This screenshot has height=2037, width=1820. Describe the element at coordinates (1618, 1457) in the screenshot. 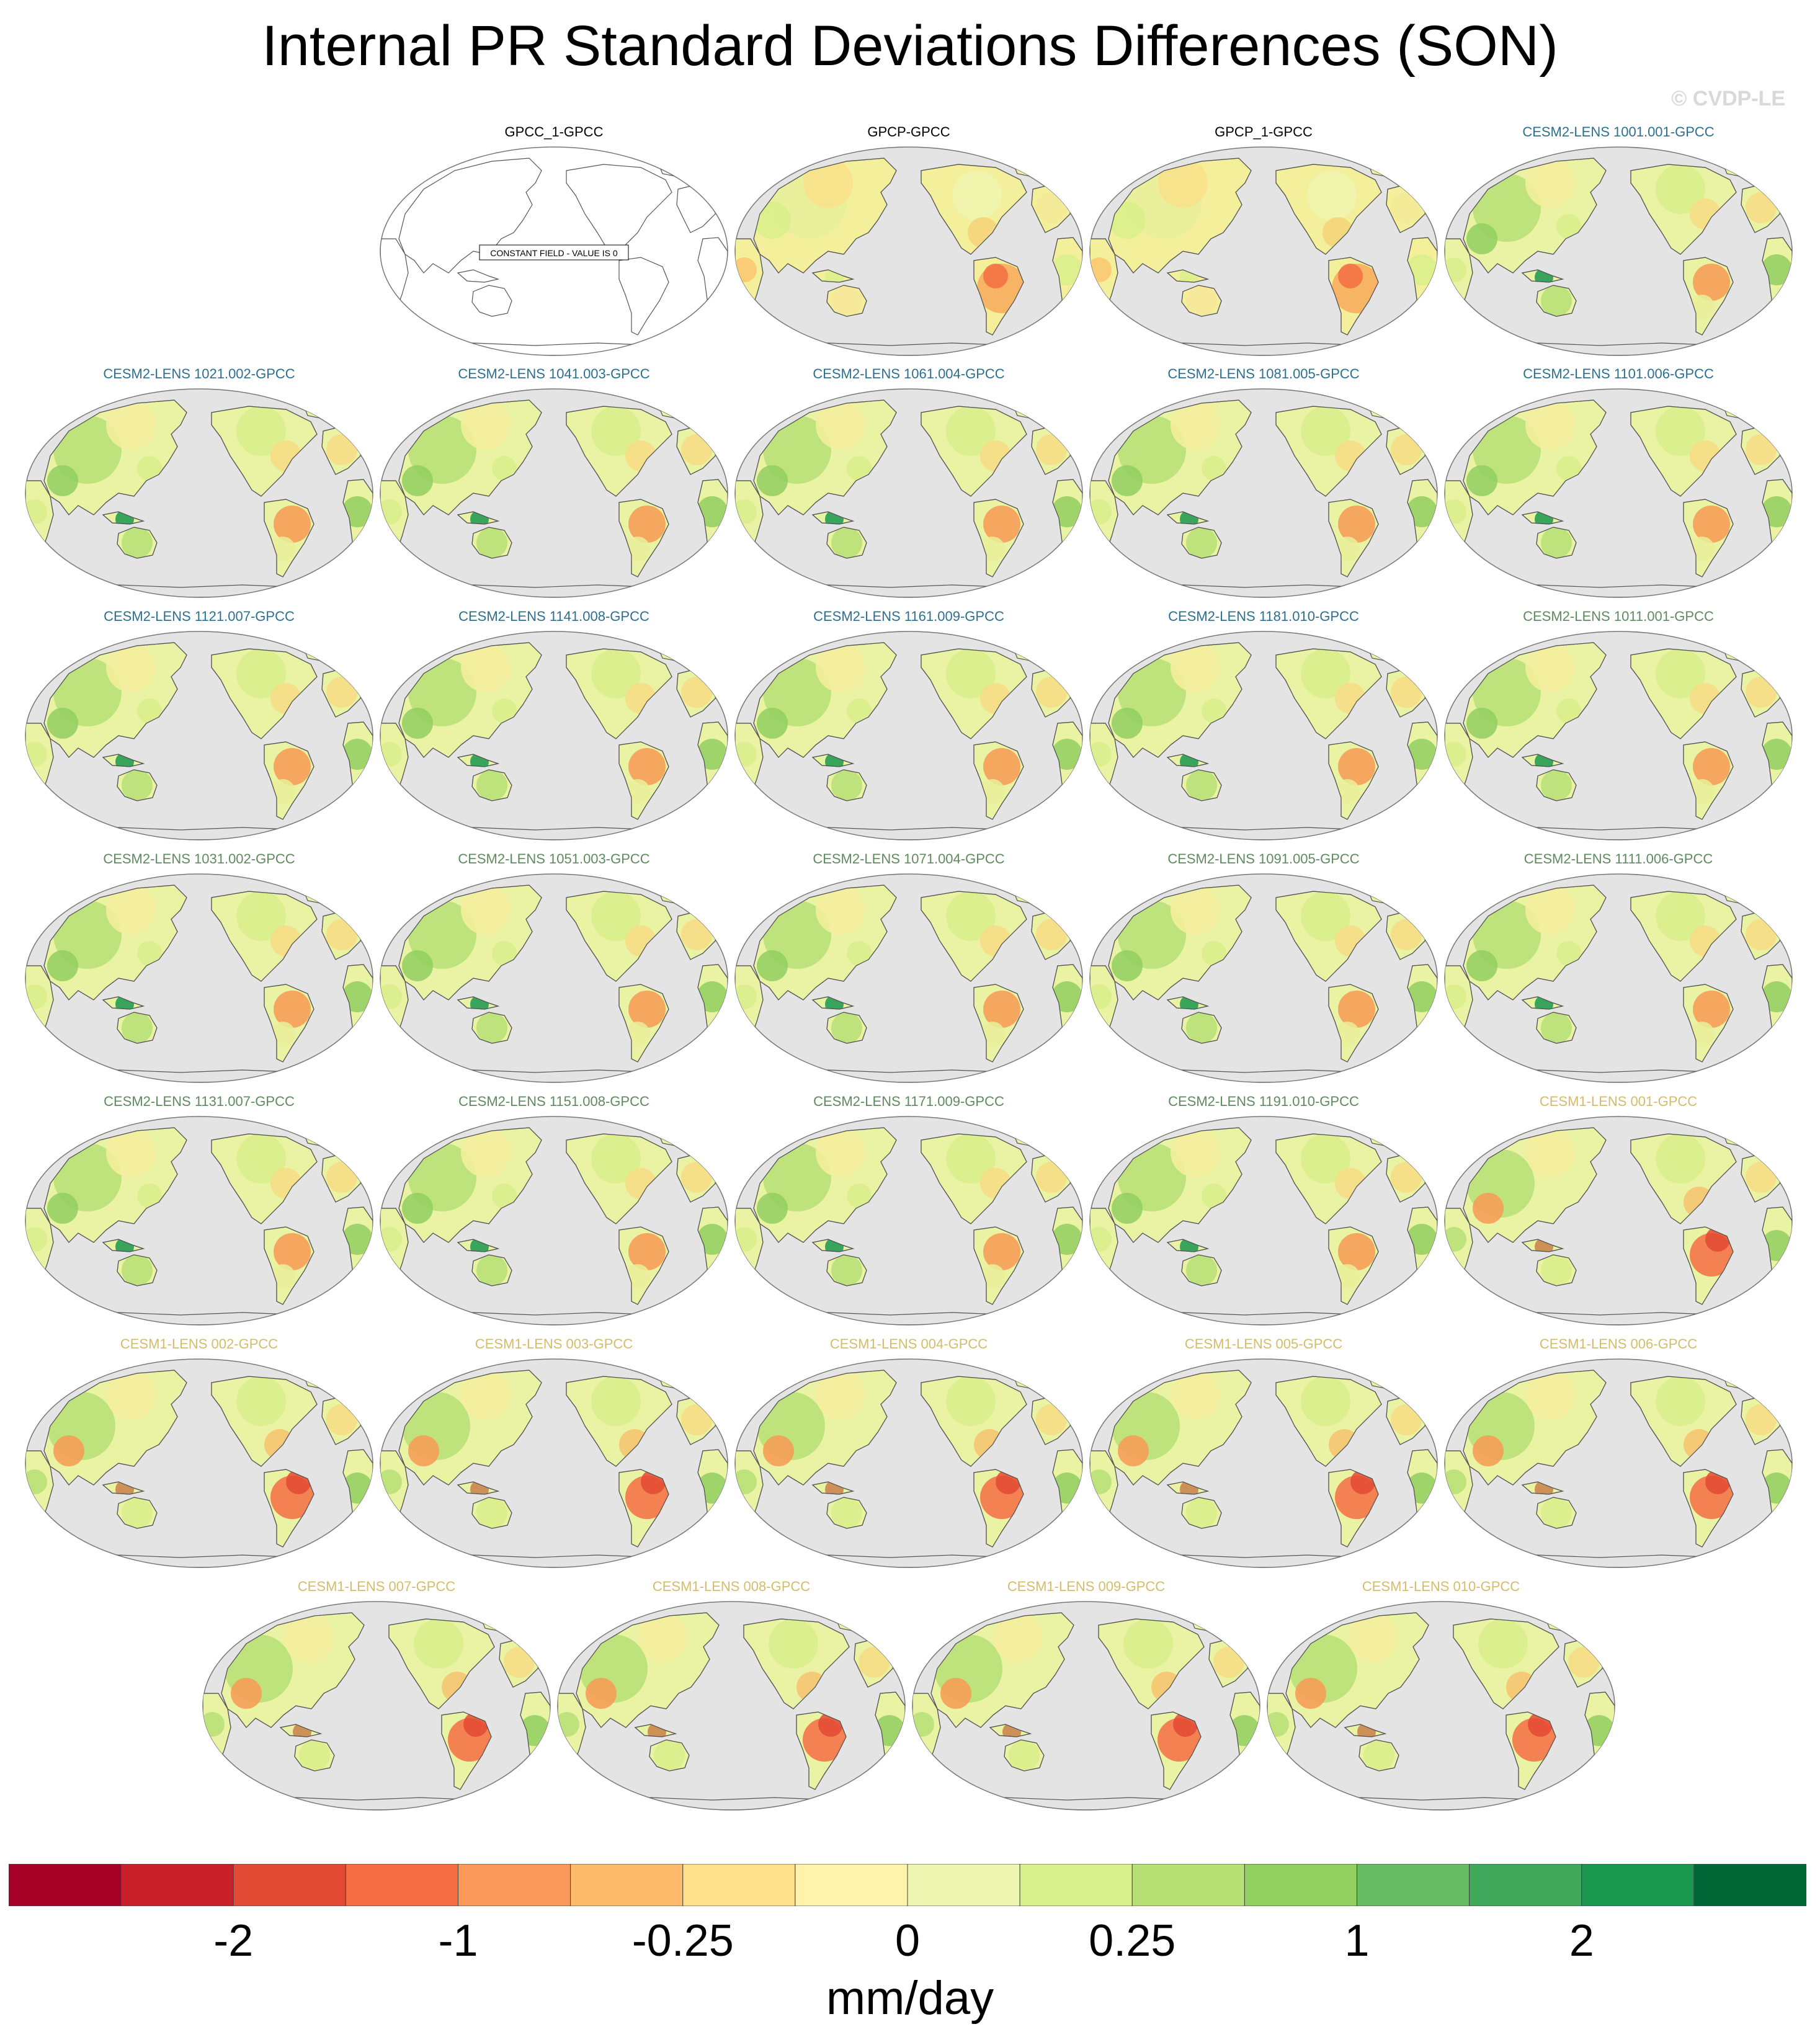

I see `map-panel: CESM1-LENS 006-GPCC` at that location.